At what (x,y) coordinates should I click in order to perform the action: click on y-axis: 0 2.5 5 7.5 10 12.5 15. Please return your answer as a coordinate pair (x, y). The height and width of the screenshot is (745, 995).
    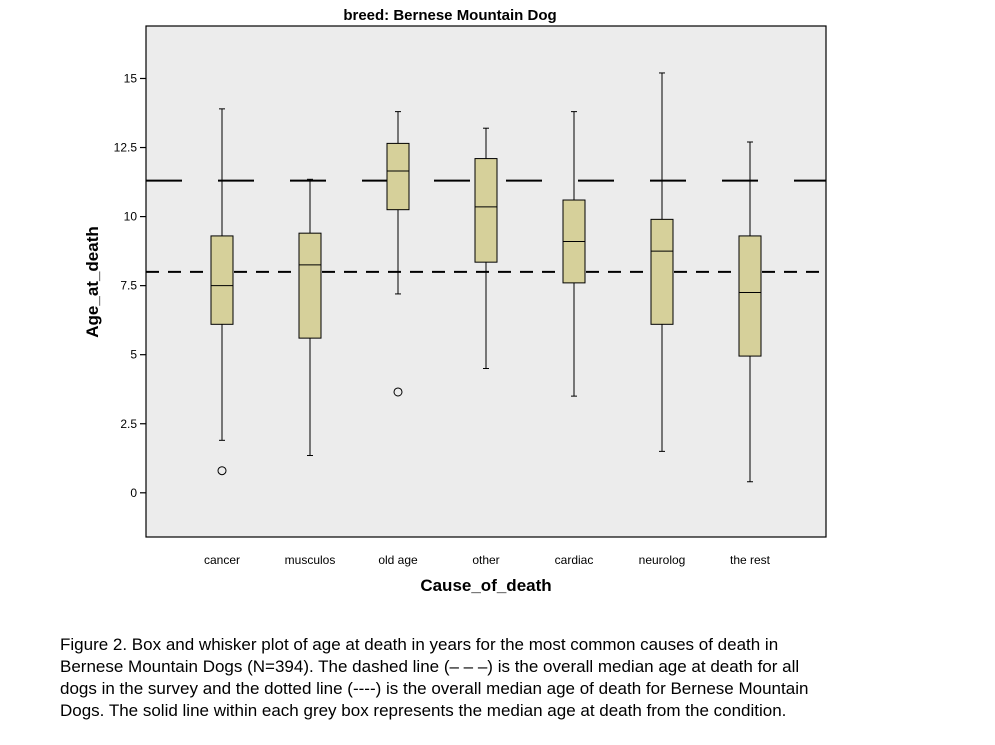
    Looking at the image, I should click on (130, 285).